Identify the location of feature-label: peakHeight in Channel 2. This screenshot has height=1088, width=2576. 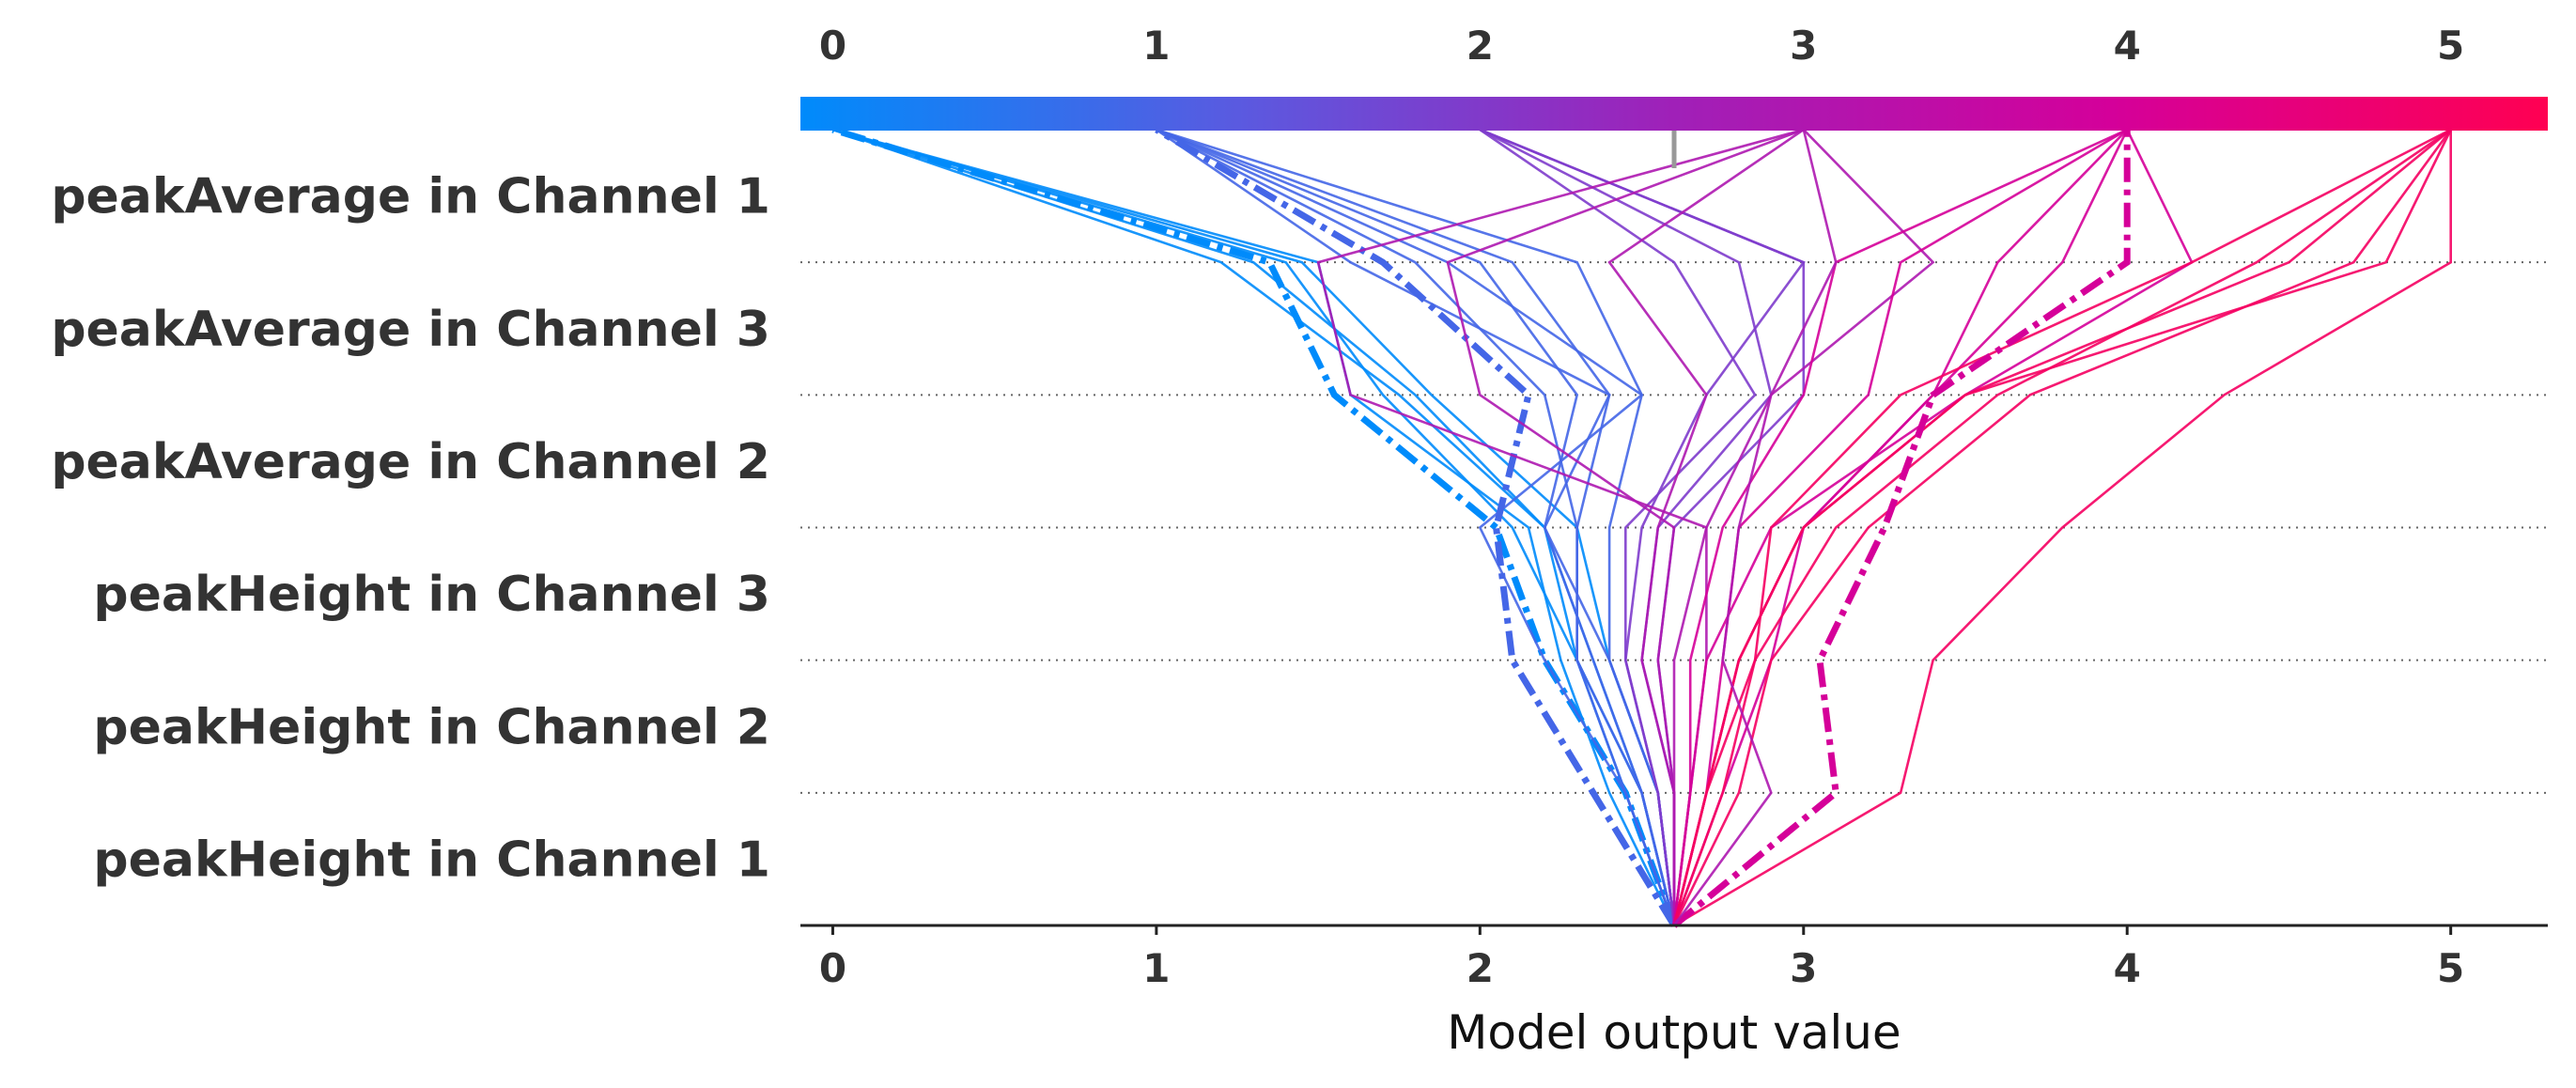
(432, 727).